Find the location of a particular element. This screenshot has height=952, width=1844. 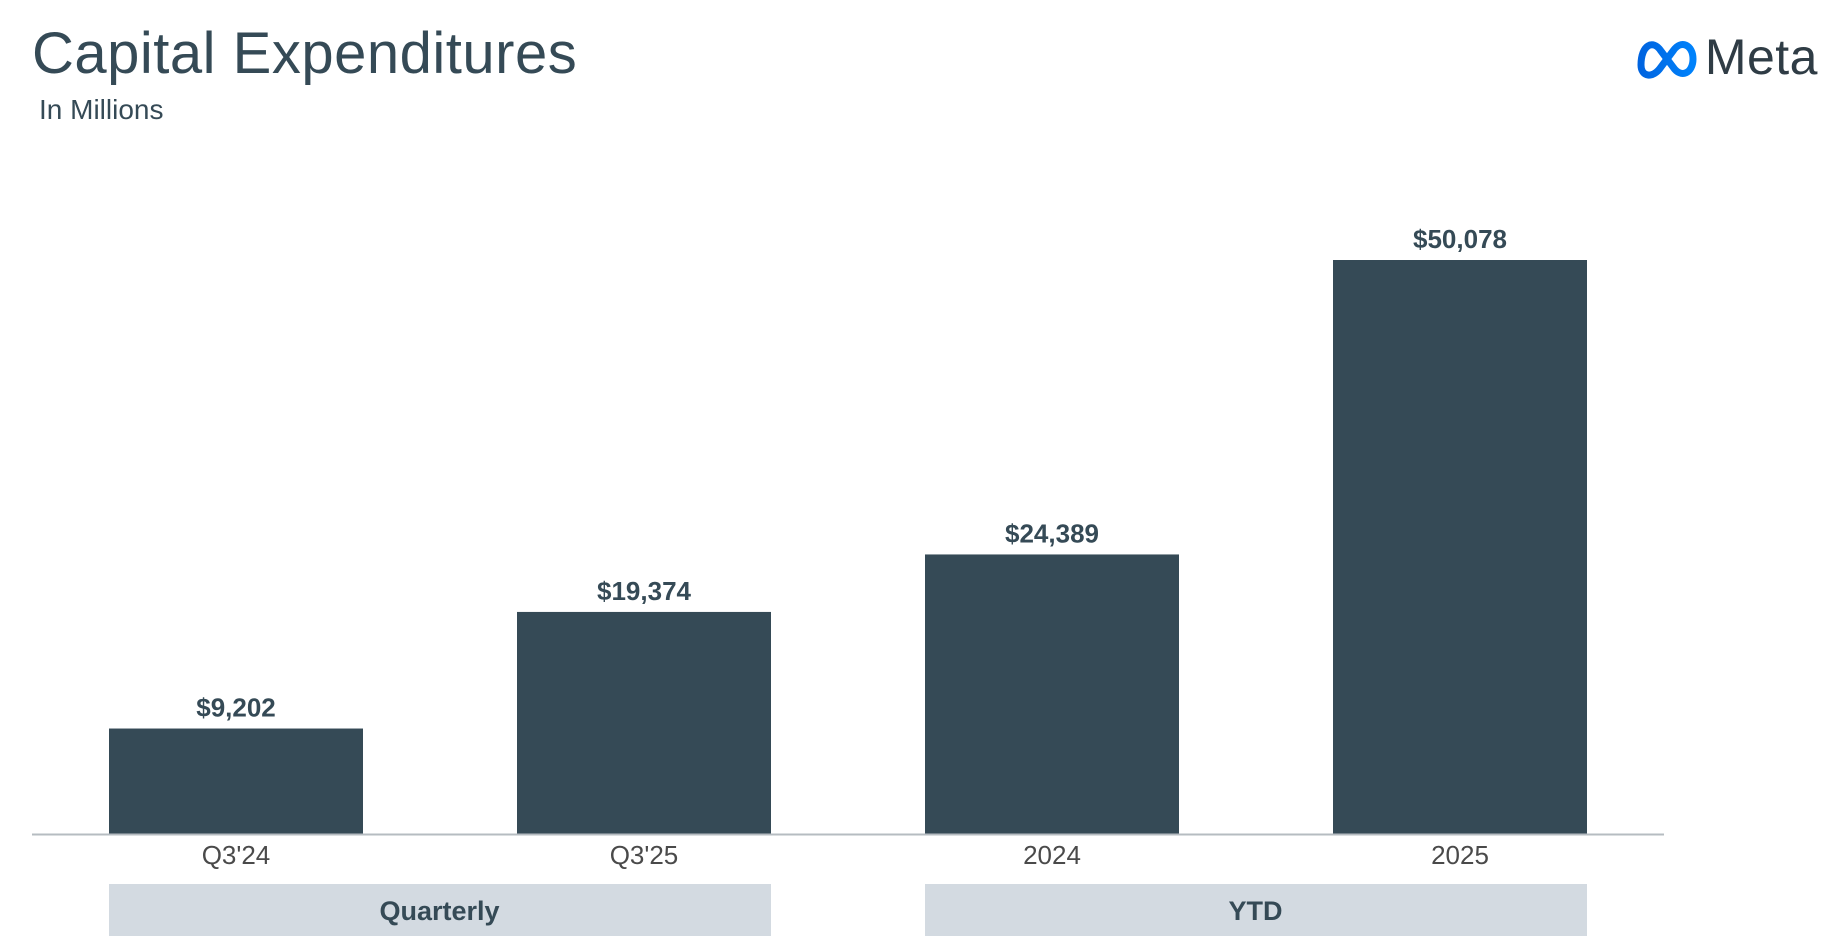

brand-logo: Meta is located at coordinates (1726, 57).